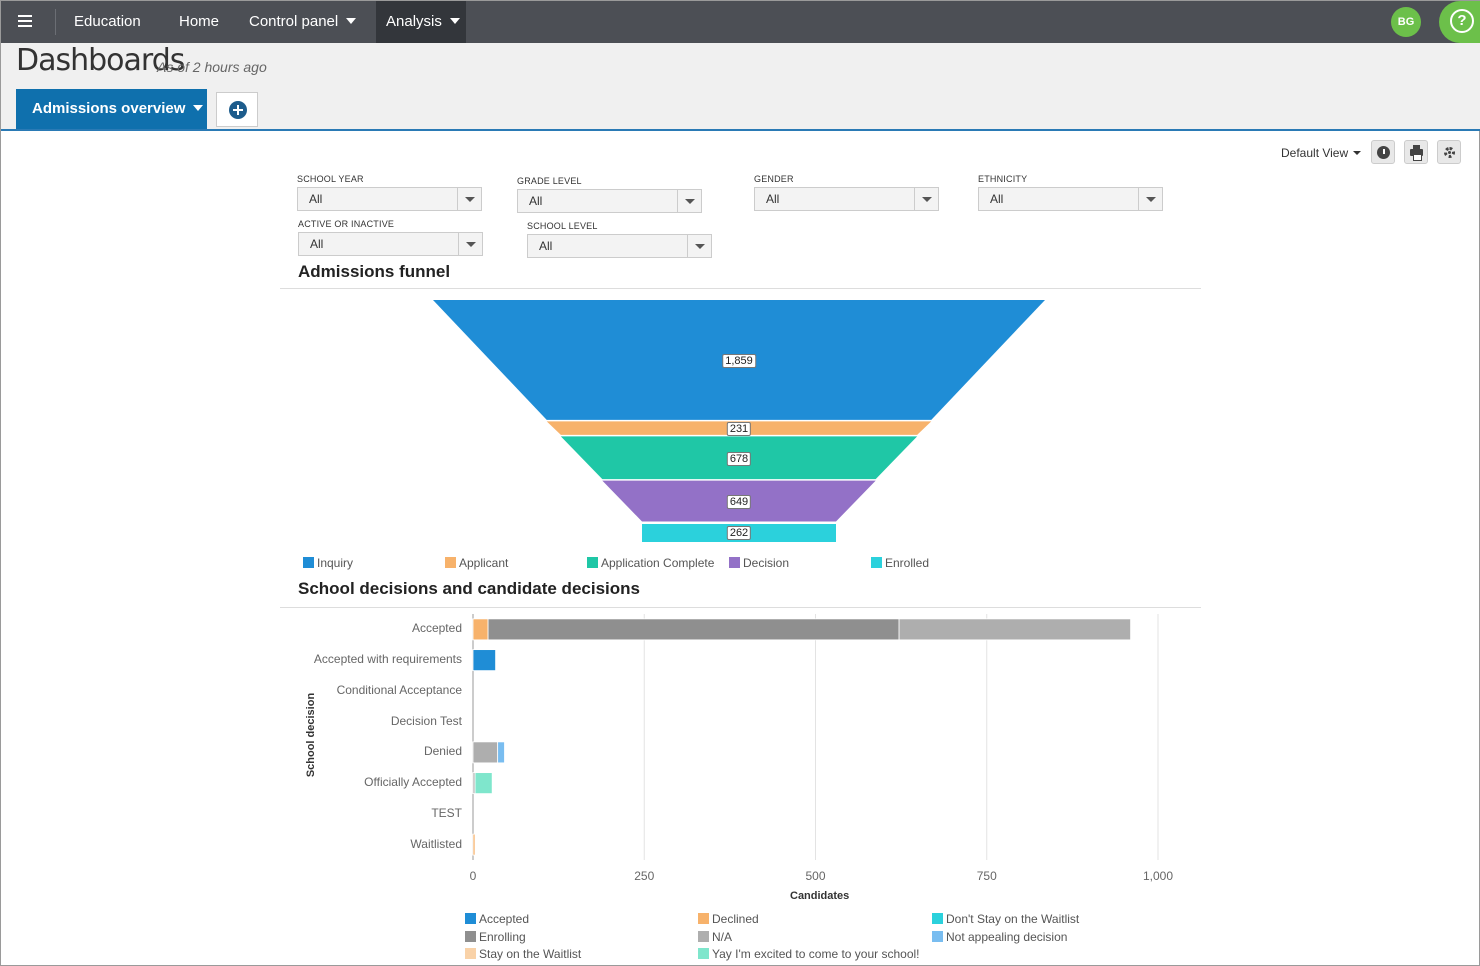  I want to click on printer-icon, so click(1416, 153).